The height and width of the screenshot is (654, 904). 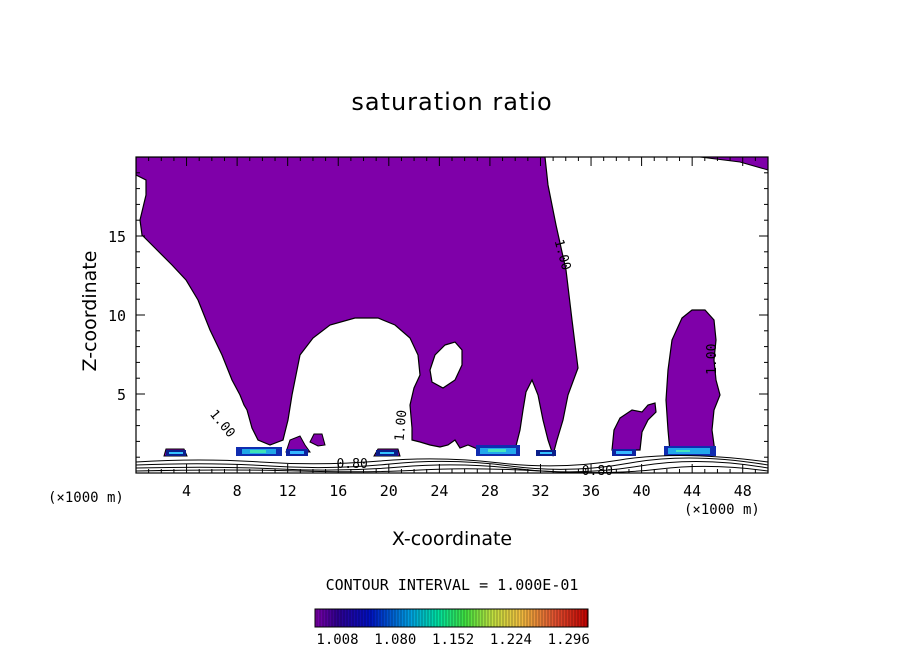 What do you see at coordinates (452, 102) in the screenshot?
I see `chart-title: saturation ratio` at bounding box center [452, 102].